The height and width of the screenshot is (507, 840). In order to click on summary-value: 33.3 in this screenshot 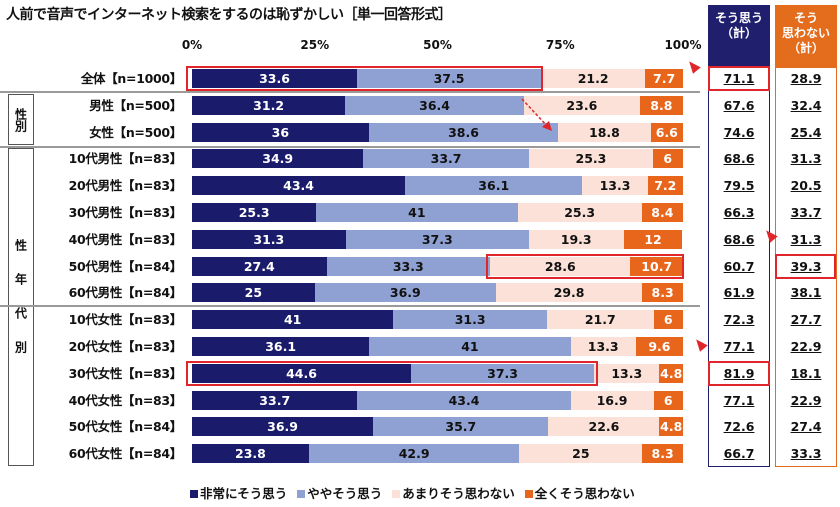, I will do `click(806, 454)`.